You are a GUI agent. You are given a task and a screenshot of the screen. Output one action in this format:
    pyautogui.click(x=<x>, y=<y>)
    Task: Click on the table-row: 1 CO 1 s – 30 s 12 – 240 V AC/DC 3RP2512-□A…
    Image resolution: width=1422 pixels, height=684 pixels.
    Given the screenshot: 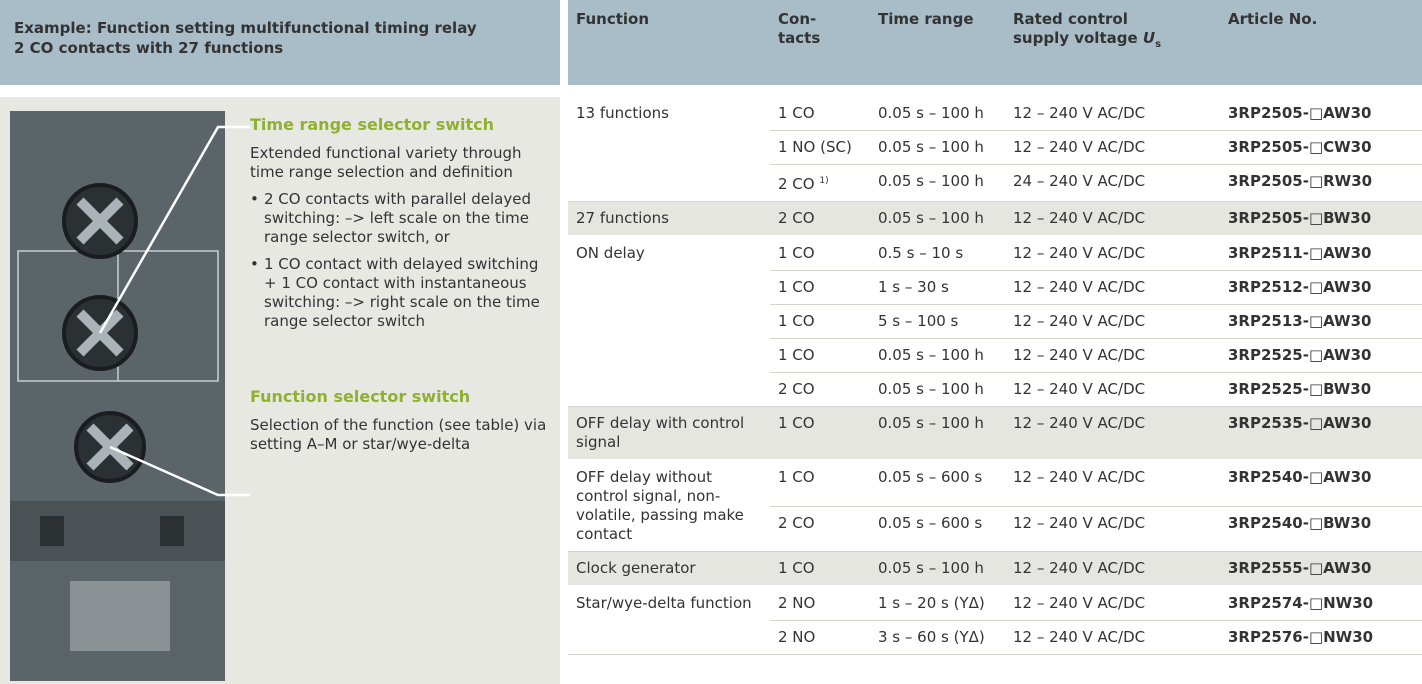 What is the action you would take?
    pyautogui.click(x=995, y=287)
    